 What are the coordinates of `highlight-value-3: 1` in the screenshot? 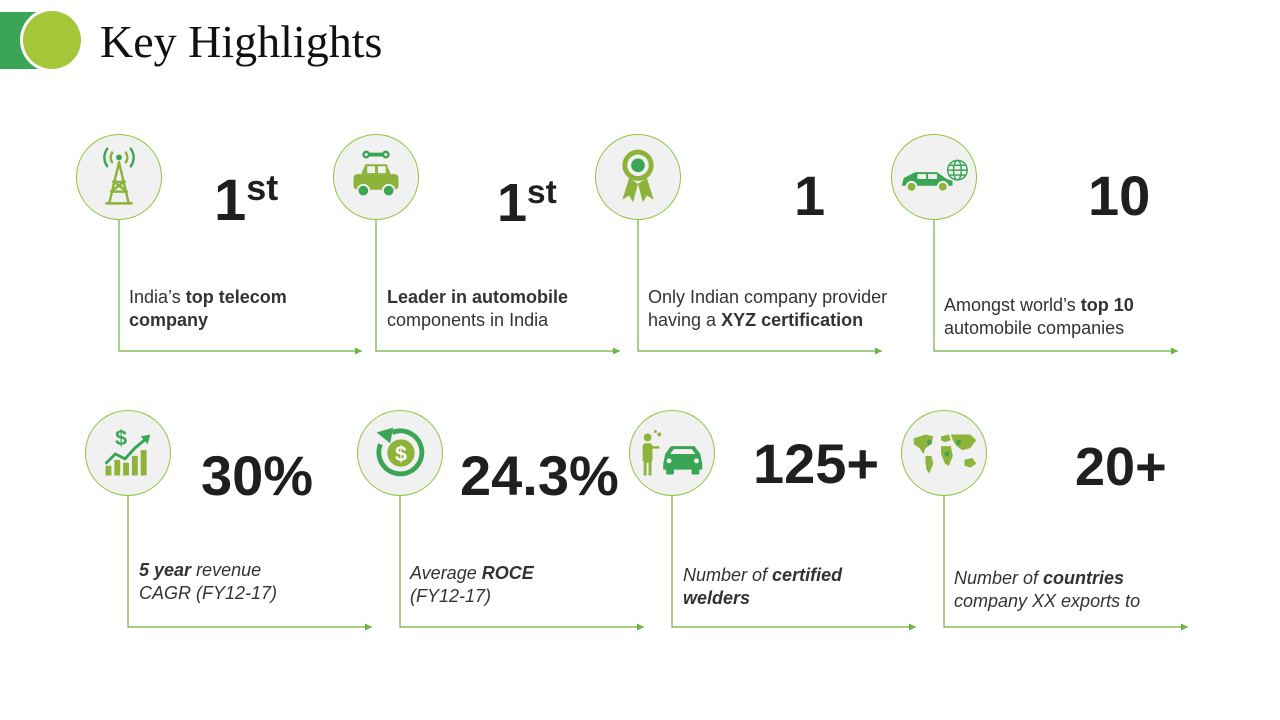 It's located at (810, 195).